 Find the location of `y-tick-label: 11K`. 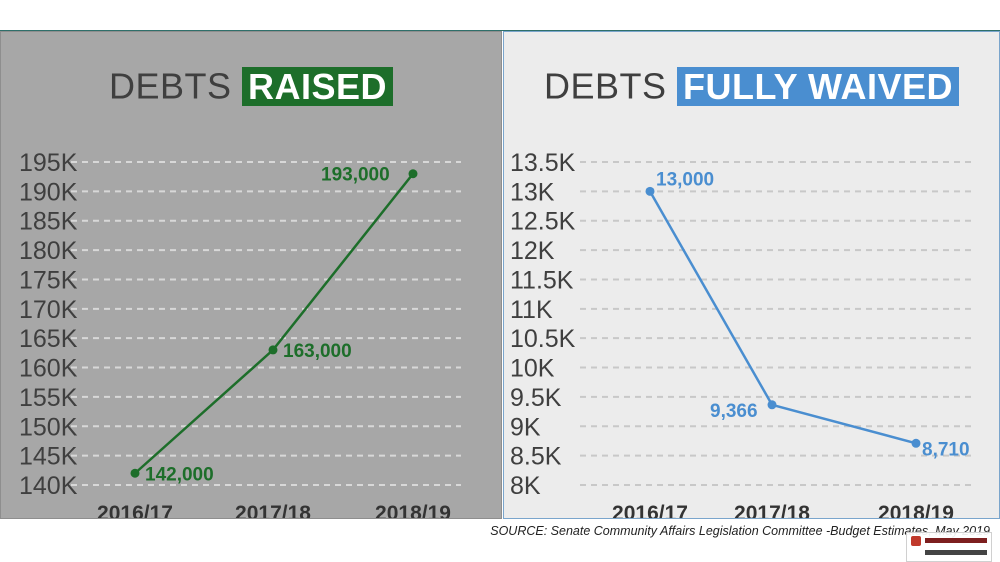

y-tick-label: 11K is located at coordinates (531, 310).